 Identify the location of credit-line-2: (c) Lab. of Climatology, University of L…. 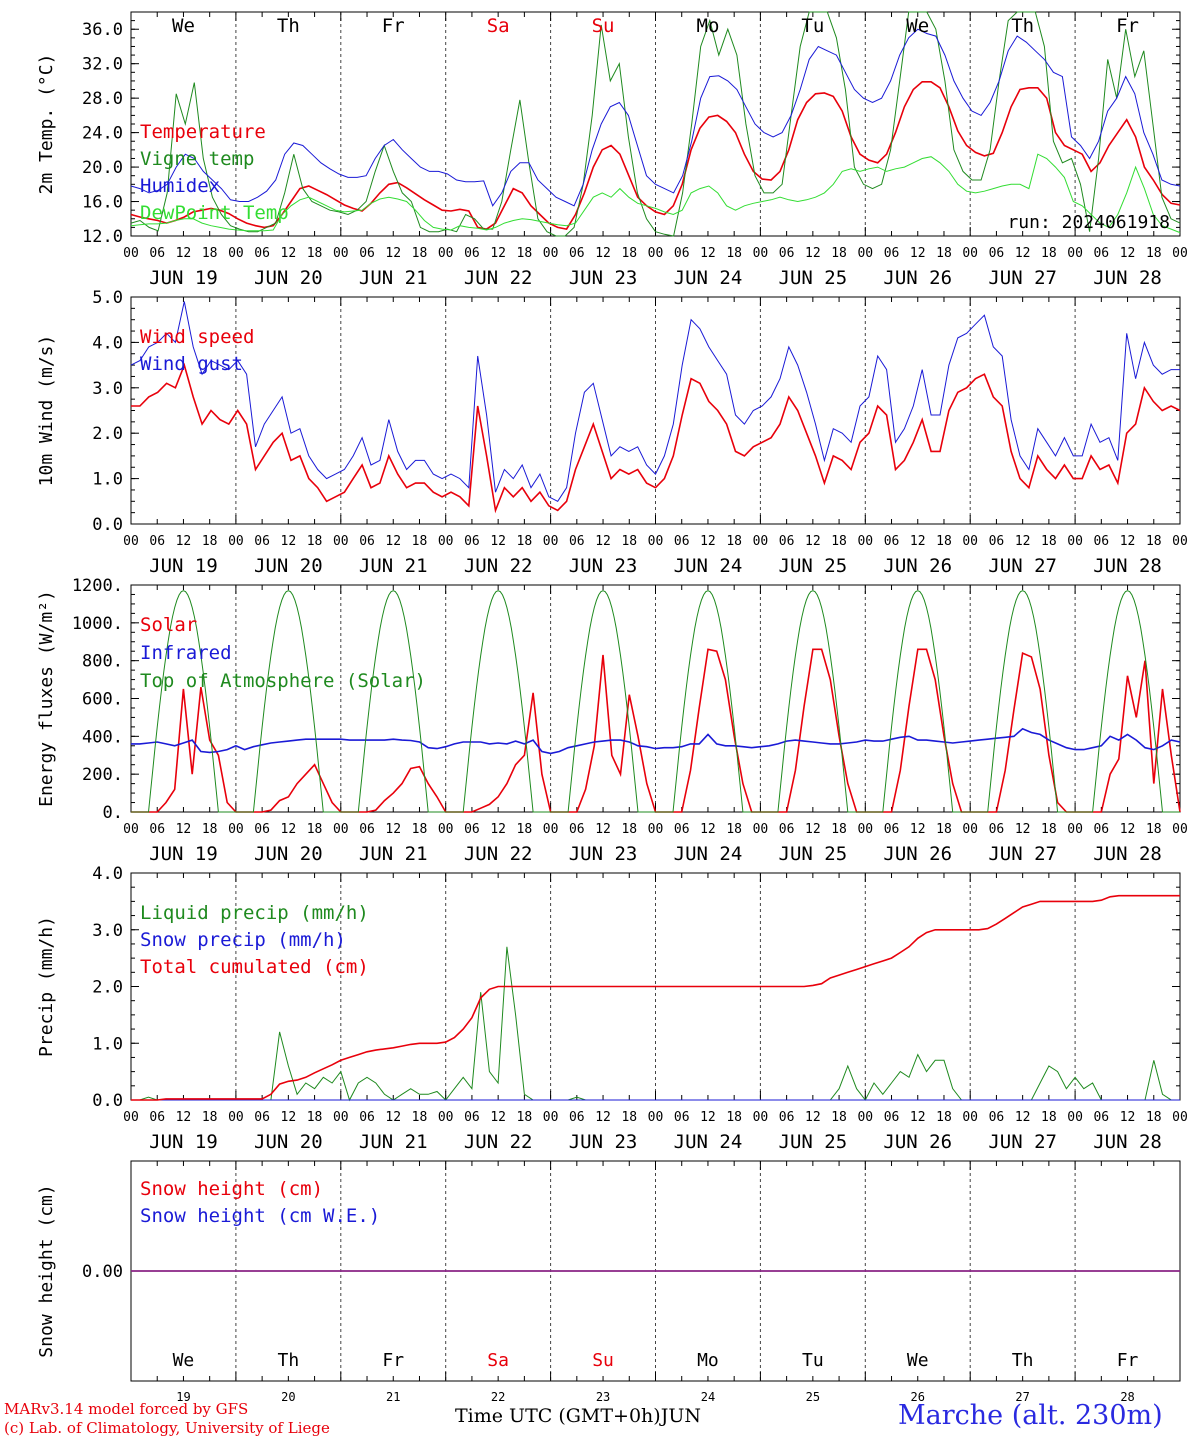
(167, 1428).